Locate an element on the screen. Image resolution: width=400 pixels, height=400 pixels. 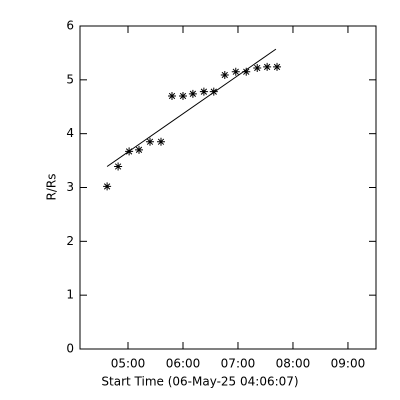
x-tick-label: 09:00 is located at coordinates (348, 364).